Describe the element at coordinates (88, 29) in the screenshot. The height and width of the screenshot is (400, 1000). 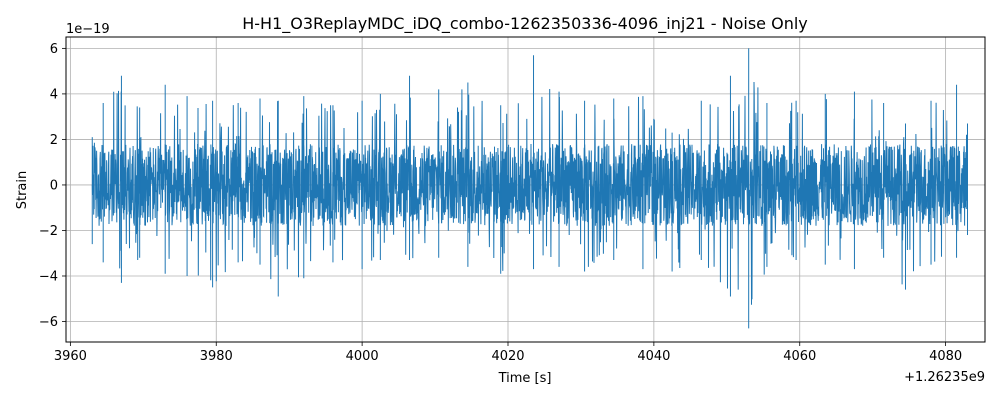
I see `y-scale-label: 1e−19` at that location.